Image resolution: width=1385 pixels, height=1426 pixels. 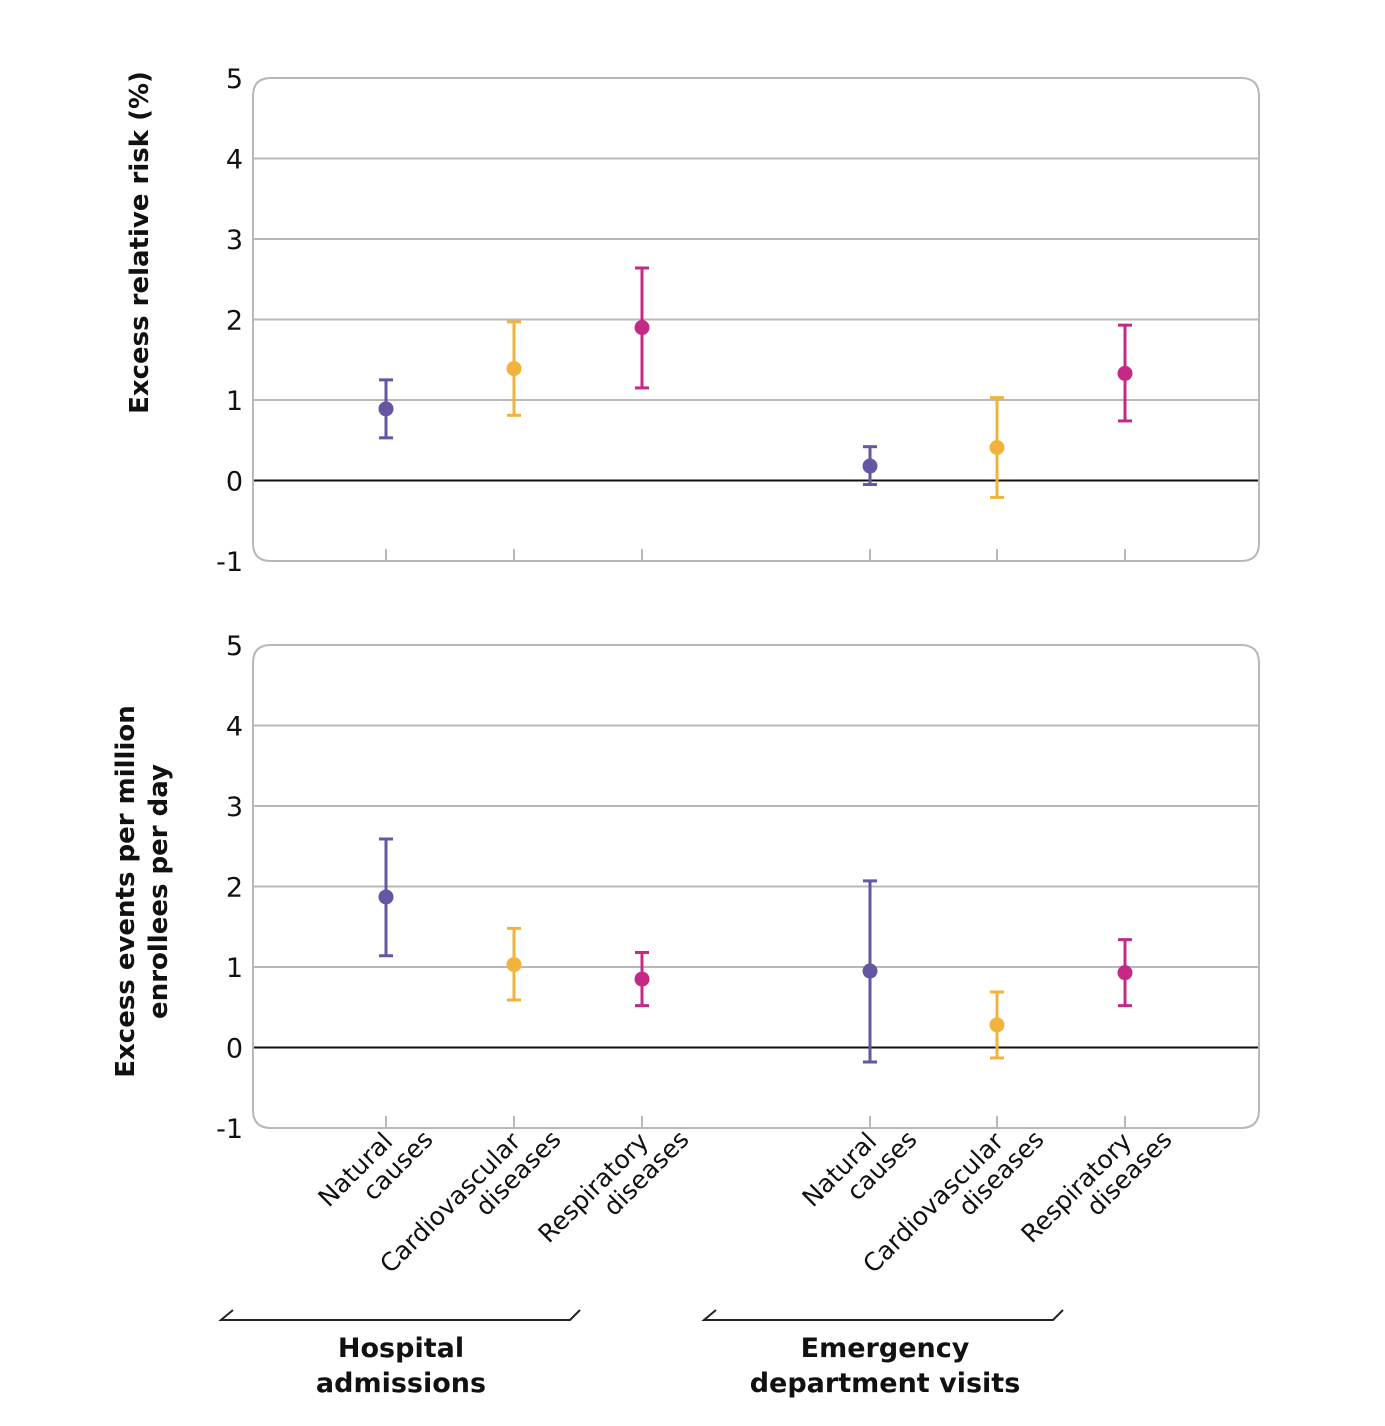 I want to click on group-bracket-hospital-admissions, so click(x=399, y=1315).